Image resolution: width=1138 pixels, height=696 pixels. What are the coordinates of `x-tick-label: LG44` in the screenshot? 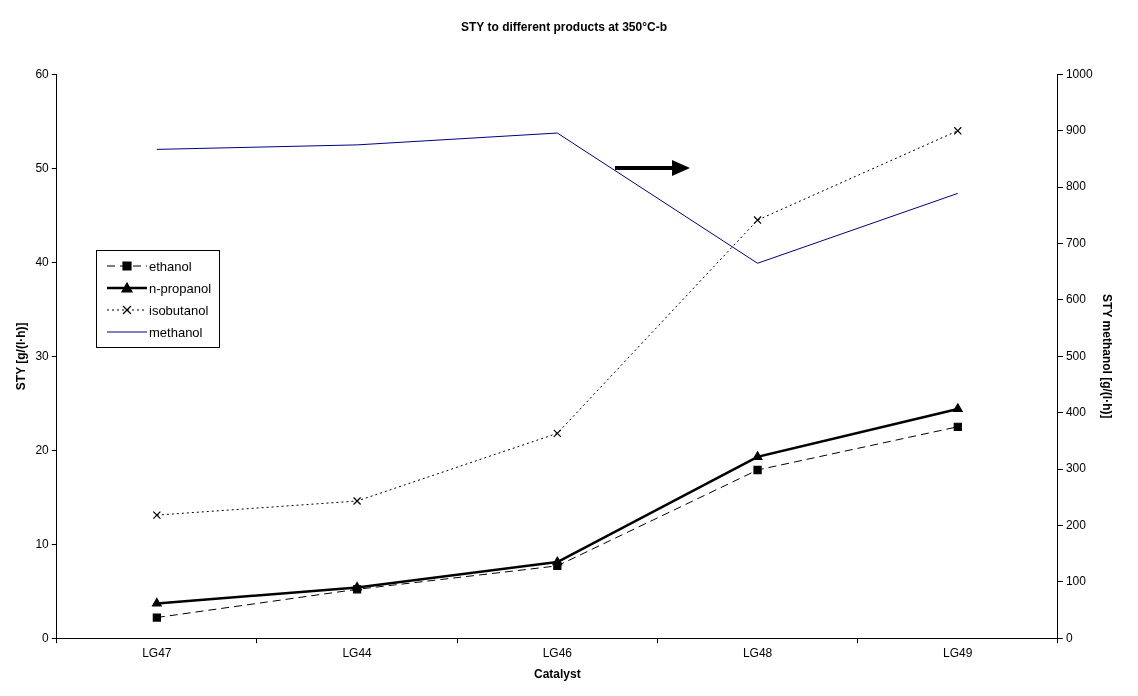 It's located at (357, 652).